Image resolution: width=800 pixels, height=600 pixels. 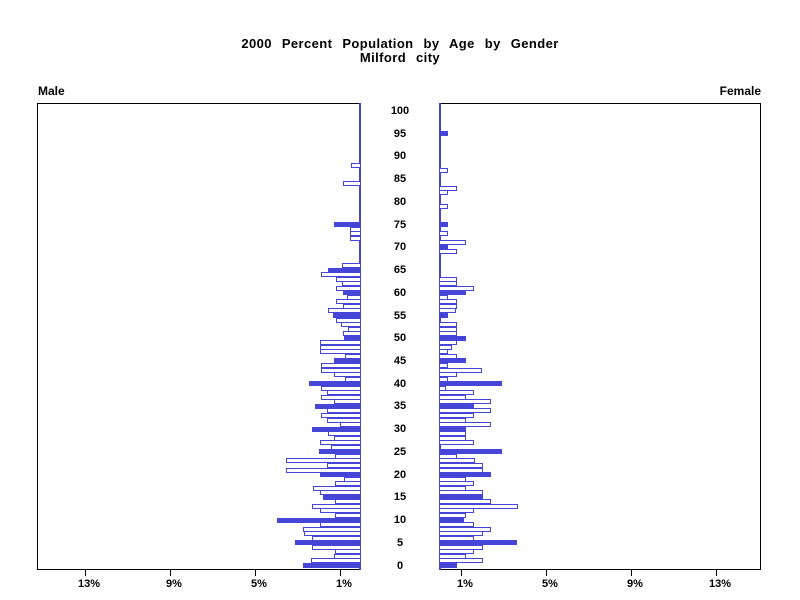 What do you see at coordinates (400, 293) in the screenshot?
I see `age-tick-label-60: 60` at bounding box center [400, 293].